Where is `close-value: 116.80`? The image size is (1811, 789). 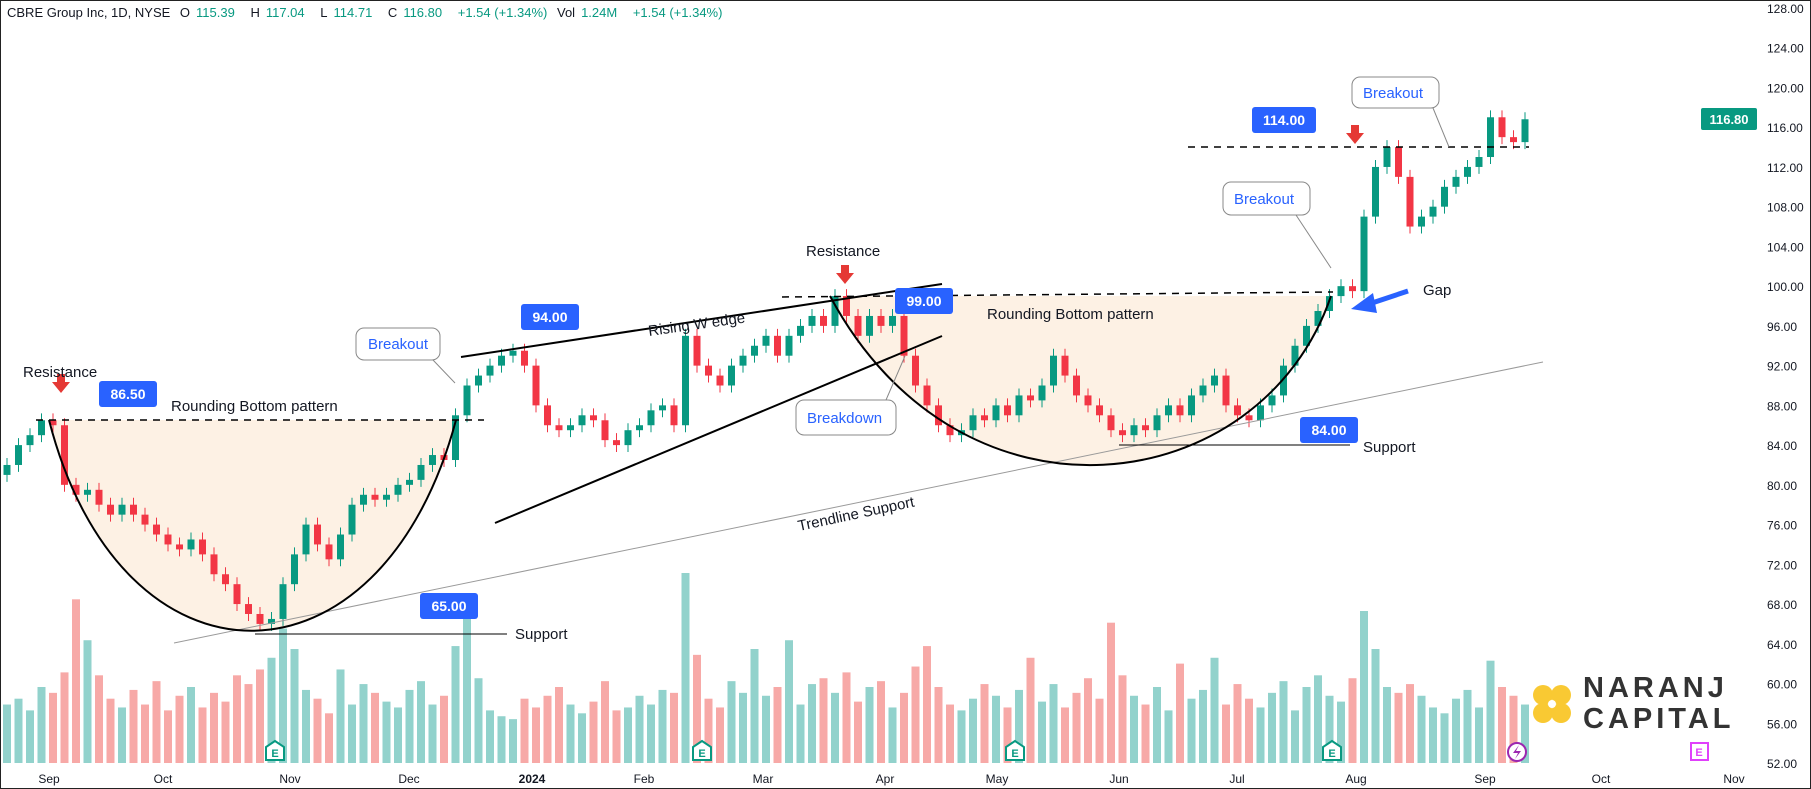 close-value: 116.80 is located at coordinates (423, 12).